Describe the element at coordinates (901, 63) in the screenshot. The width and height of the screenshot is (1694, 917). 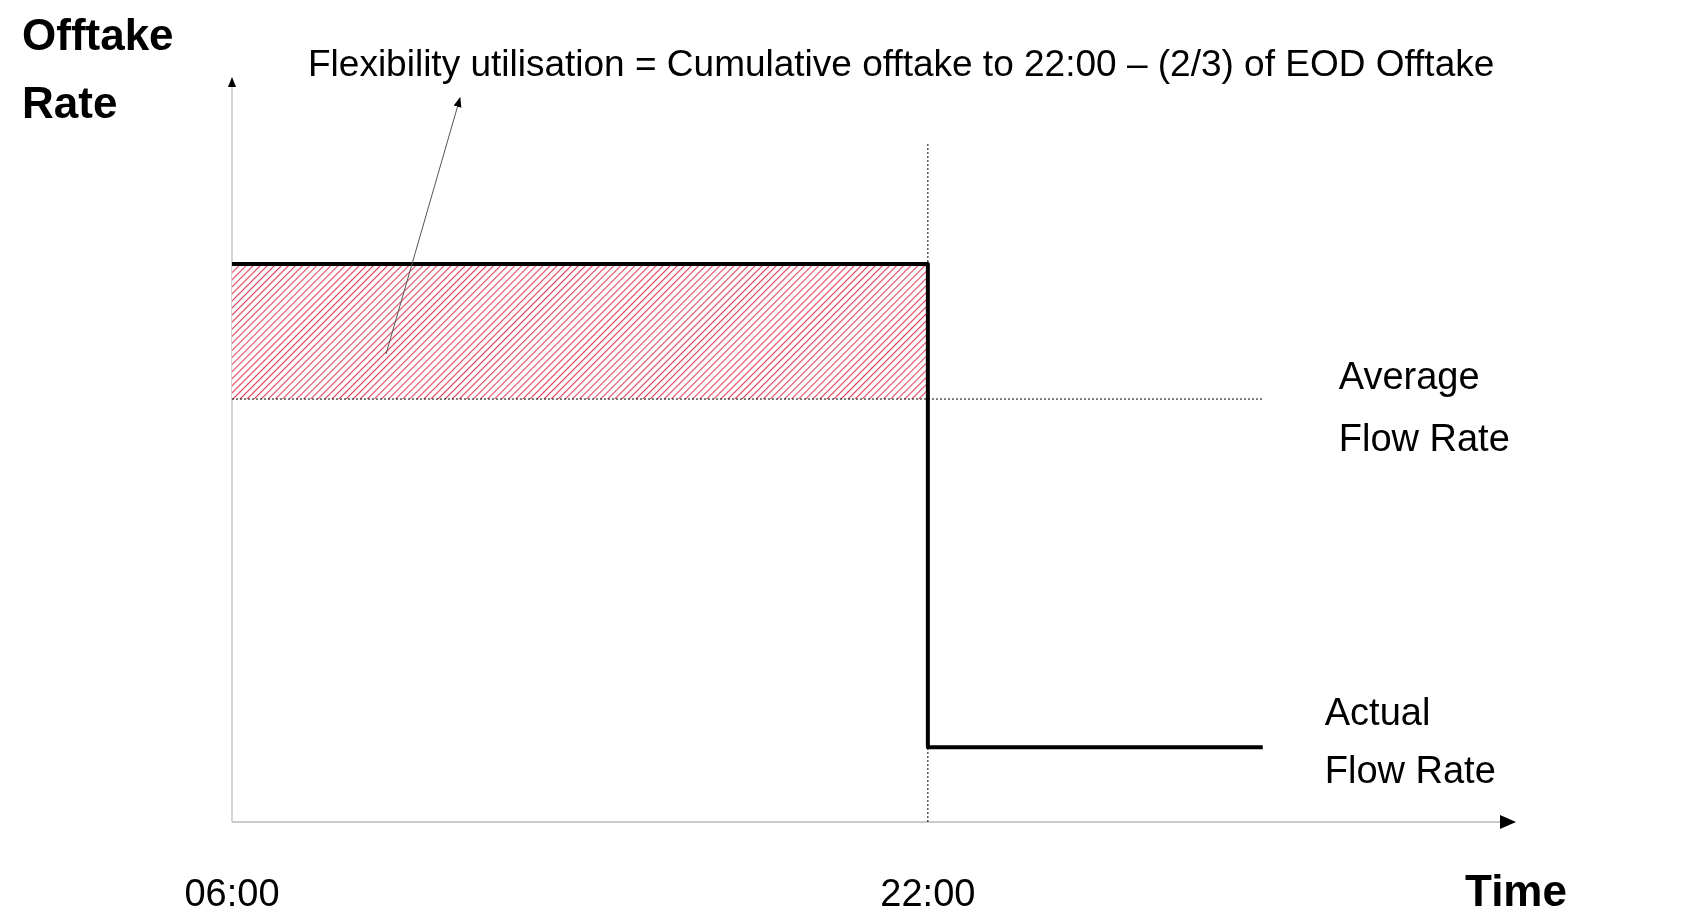
I see `text: Flexibility utilisation = Cumulative offtake to 22:00 – (2/3) of EOD Offtake` at that location.